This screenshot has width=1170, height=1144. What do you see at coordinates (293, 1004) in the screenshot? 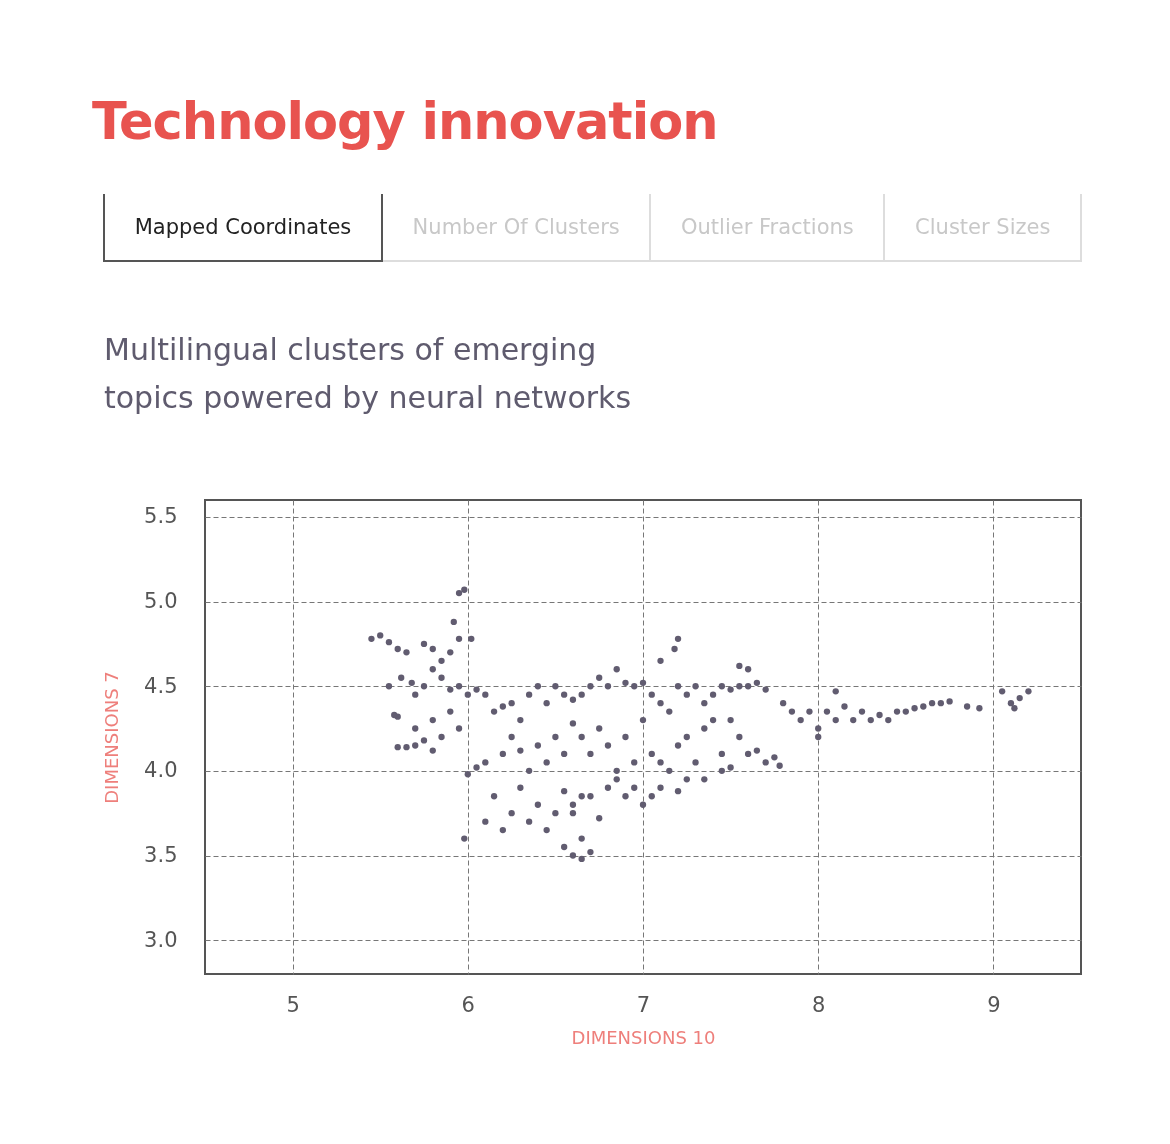
I see `x-tick-label: 5` at bounding box center [293, 1004].